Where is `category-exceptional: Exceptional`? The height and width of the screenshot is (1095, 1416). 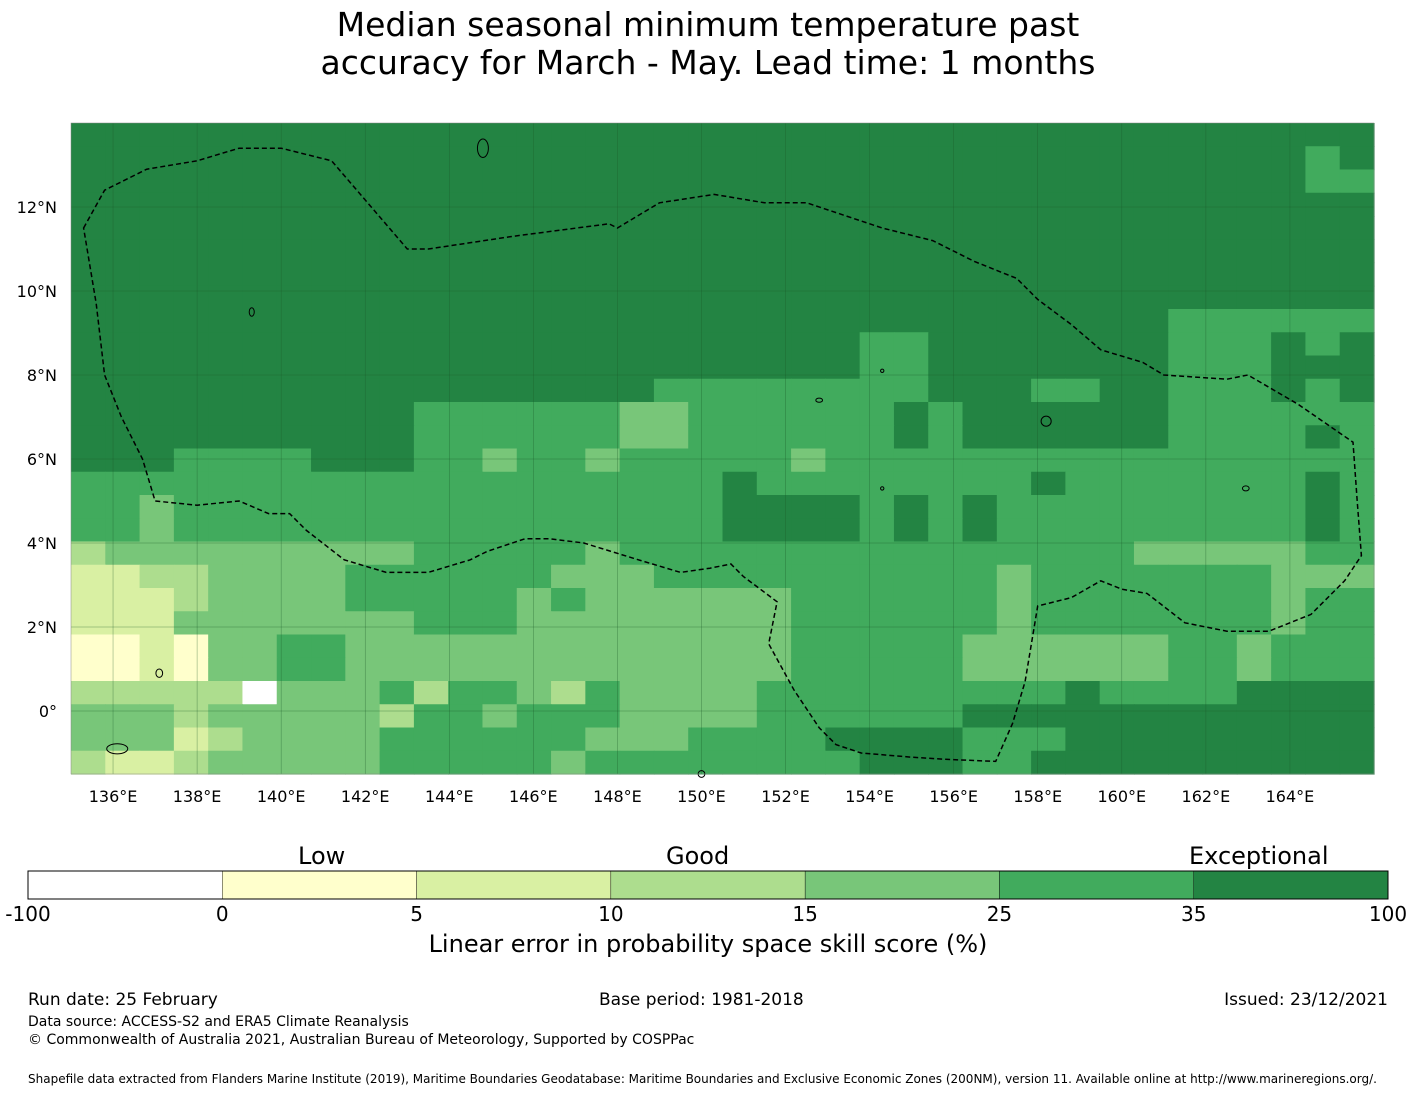
category-exceptional: Exceptional is located at coordinates (1259, 856).